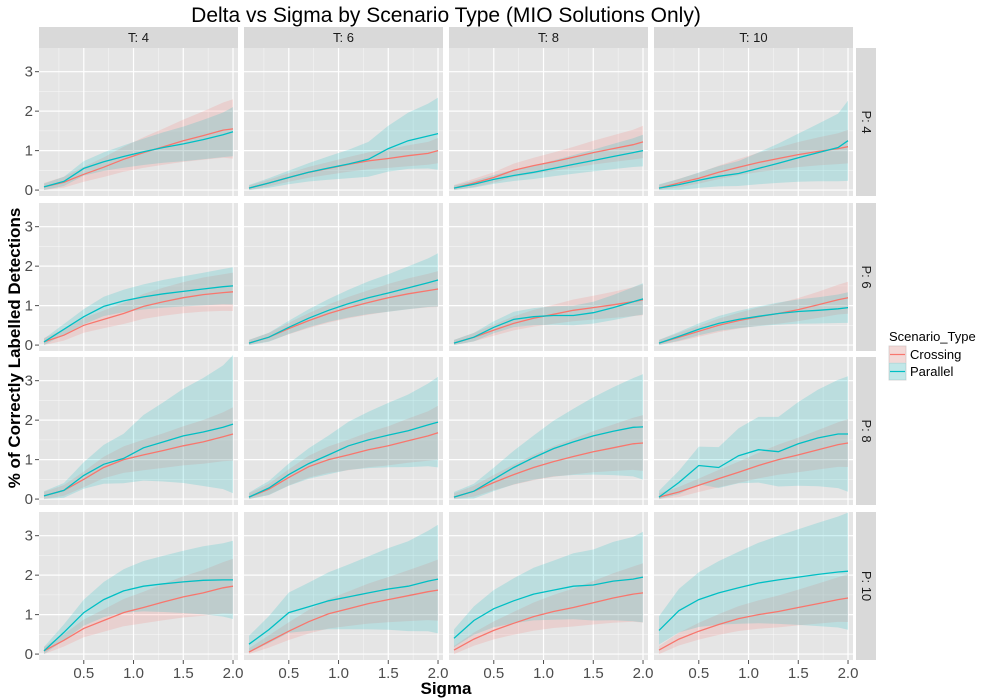 This screenshot has height=700, width=1000. I want to click on column-strip-label: T: 8, so click(548, 37).